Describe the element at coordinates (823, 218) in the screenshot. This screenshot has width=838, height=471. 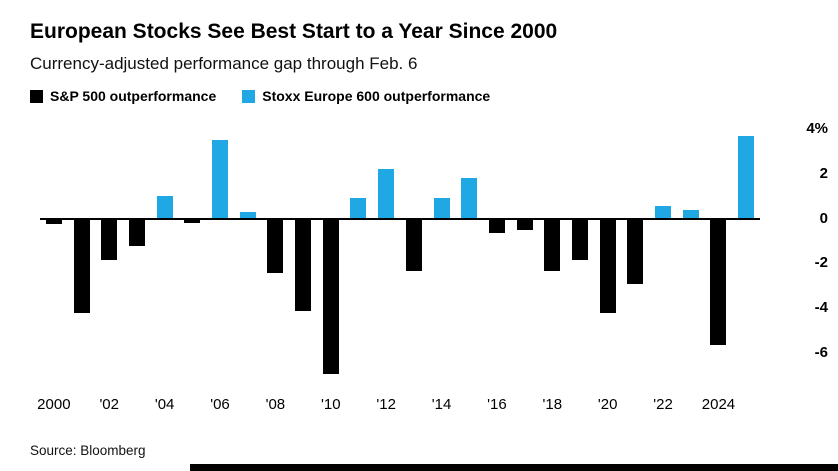
I see `y-tick-0: 0` at that location.